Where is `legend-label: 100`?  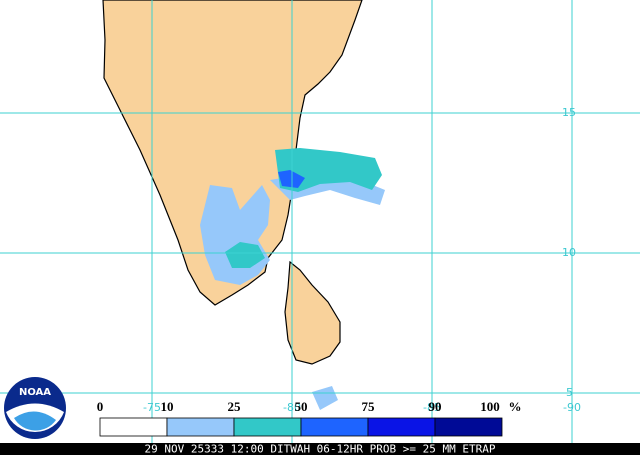 legend-label: 100 is located at coordinates (490, 406).